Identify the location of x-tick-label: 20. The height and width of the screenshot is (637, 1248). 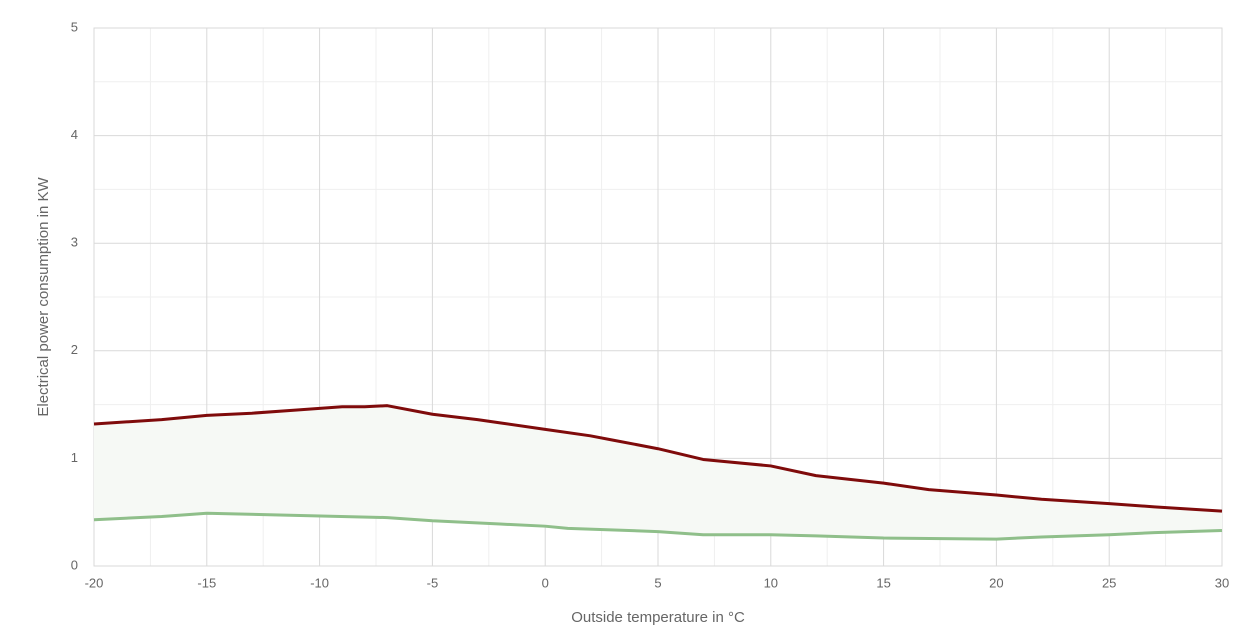
(996, 582).